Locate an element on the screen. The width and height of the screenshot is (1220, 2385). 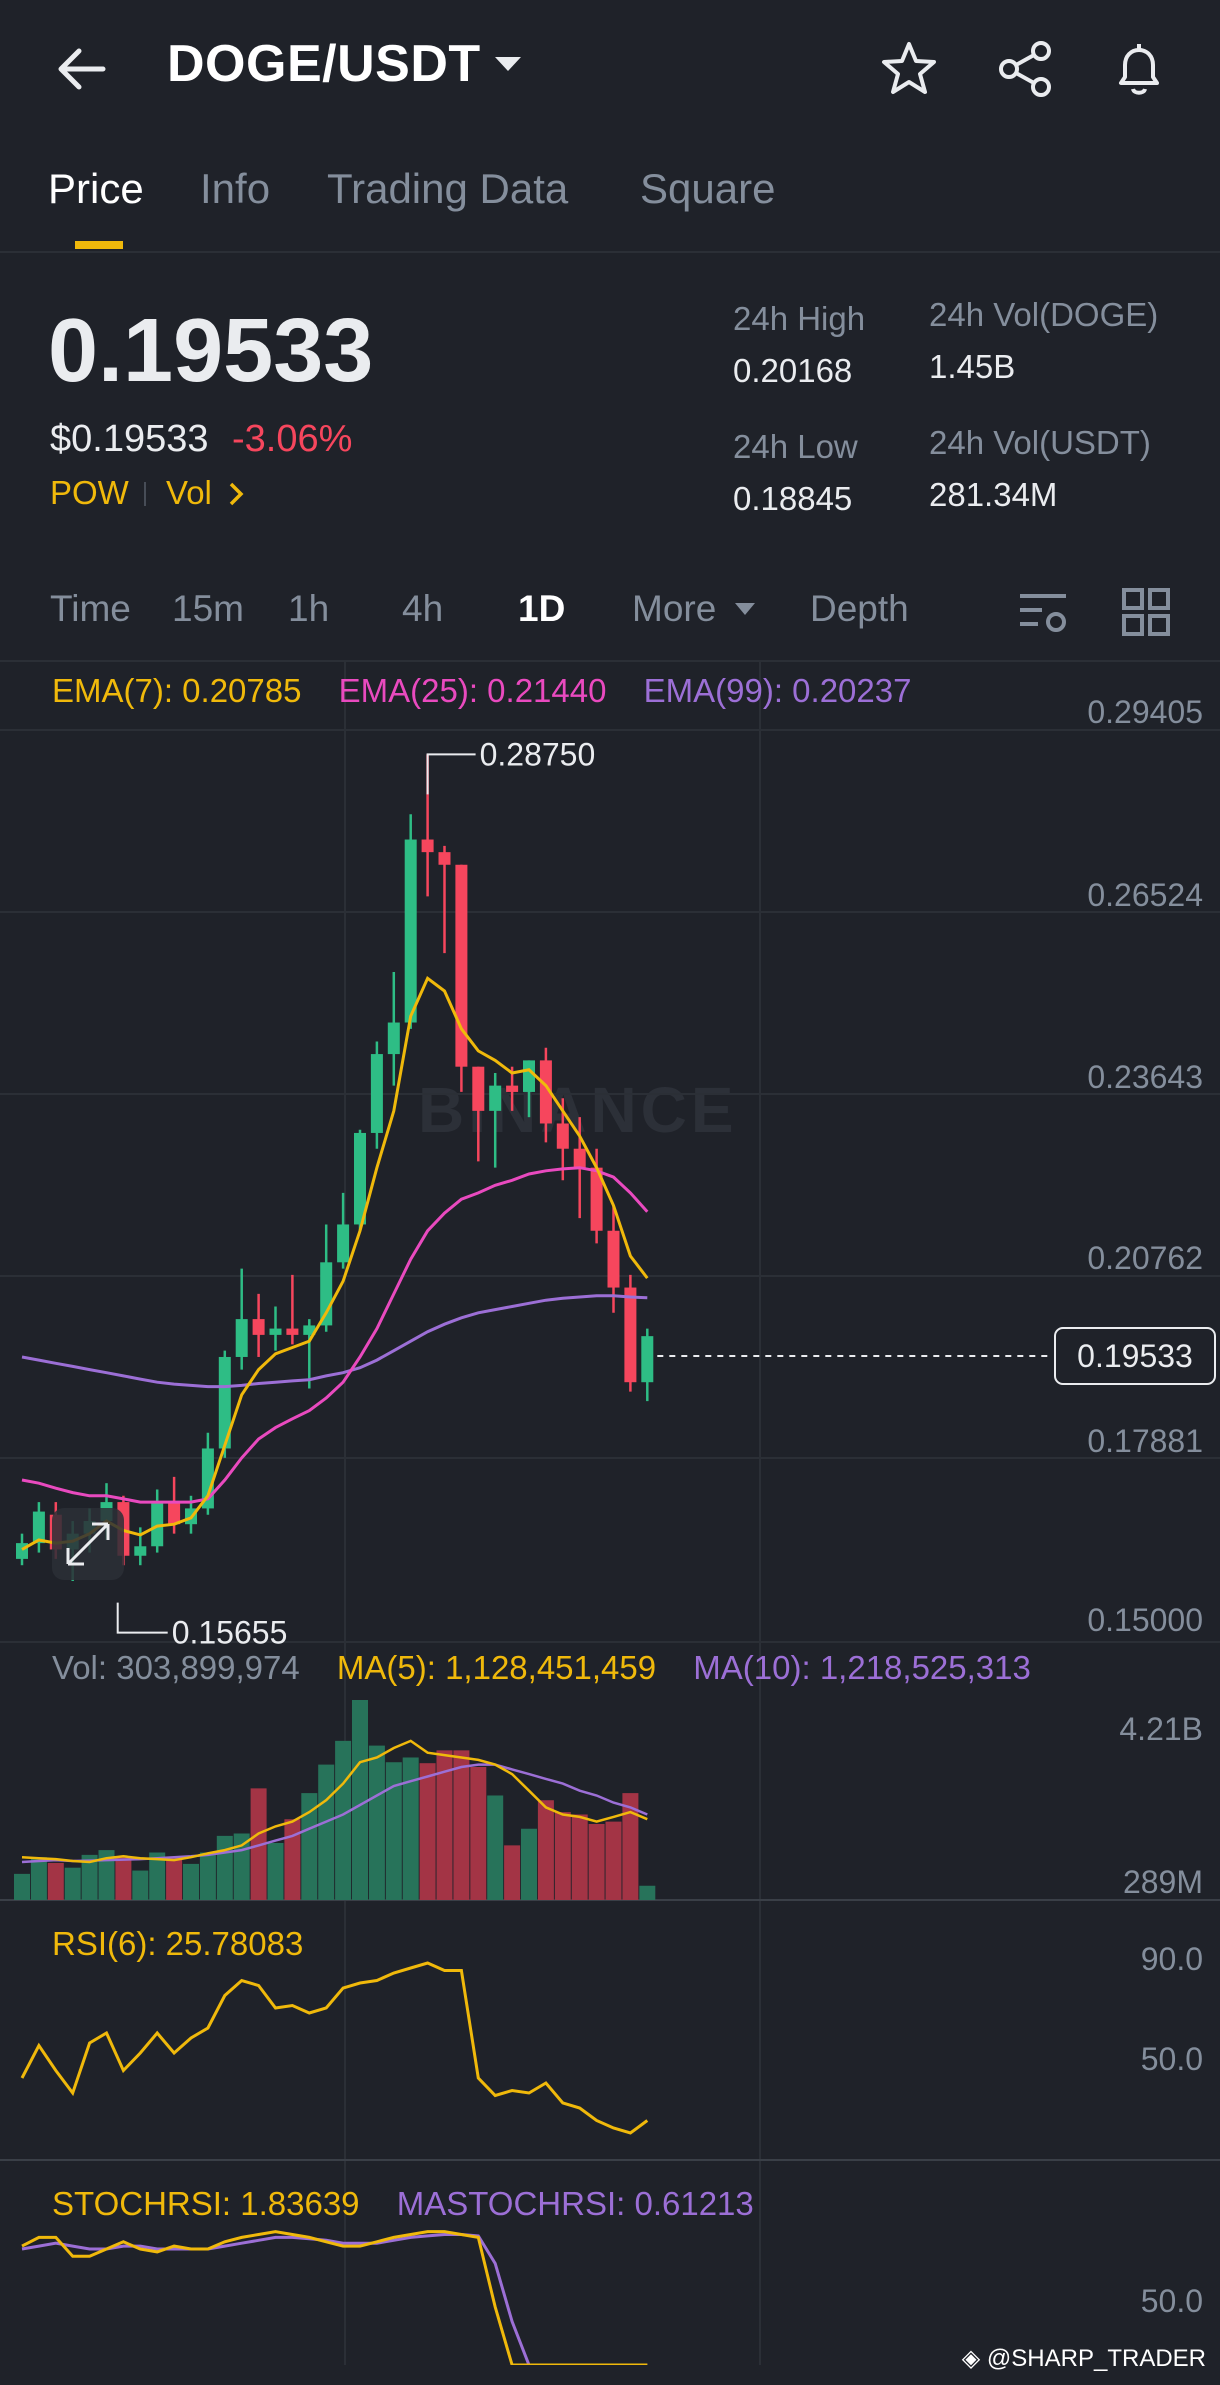
high-label: 24h High is located at coordinates (799, 318).